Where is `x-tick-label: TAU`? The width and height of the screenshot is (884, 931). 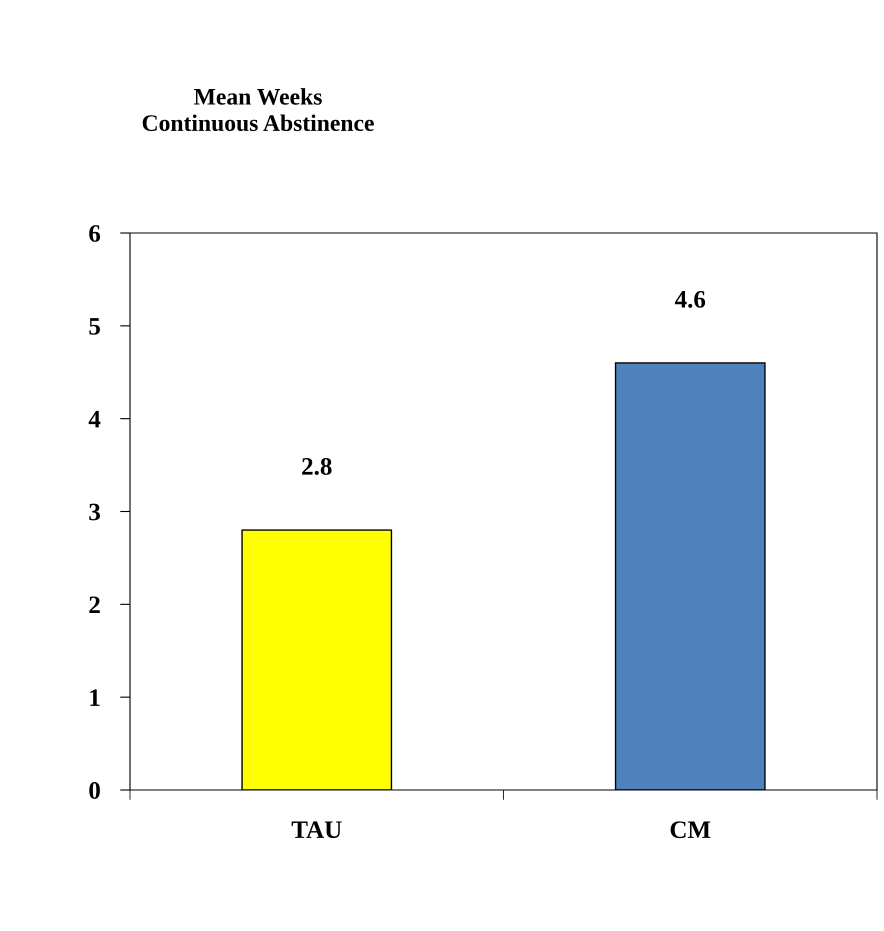
x-tick-label: TAU is located at coordinates (317, 829).